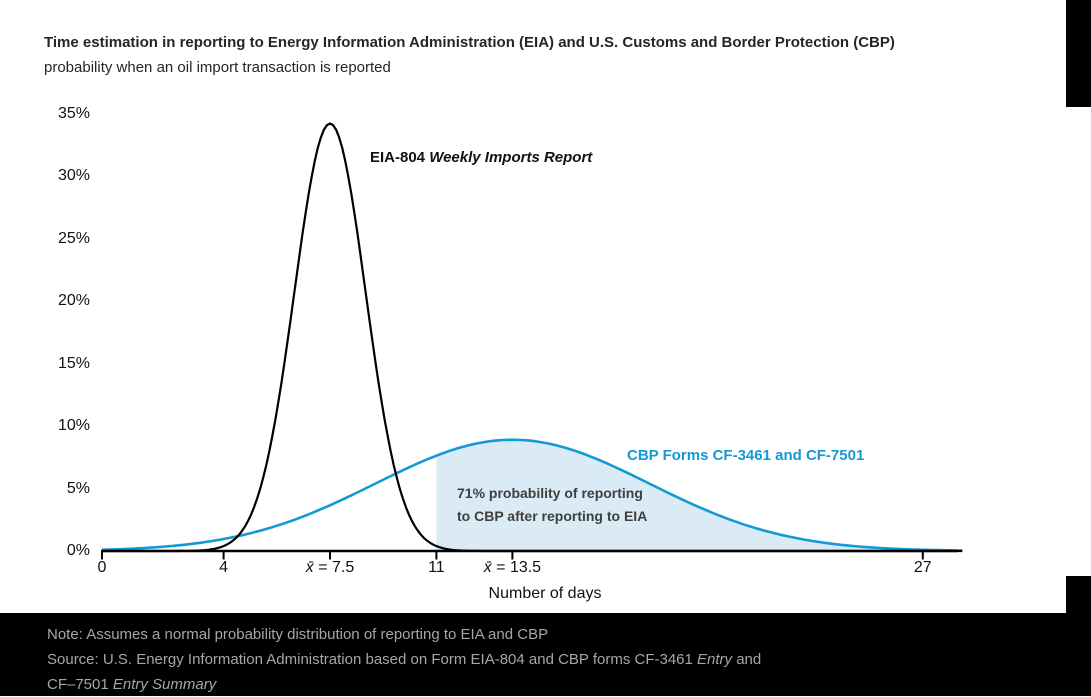 The image size is (1091, 697). I want to click on x-tick-label: 27, so click(922, 567).